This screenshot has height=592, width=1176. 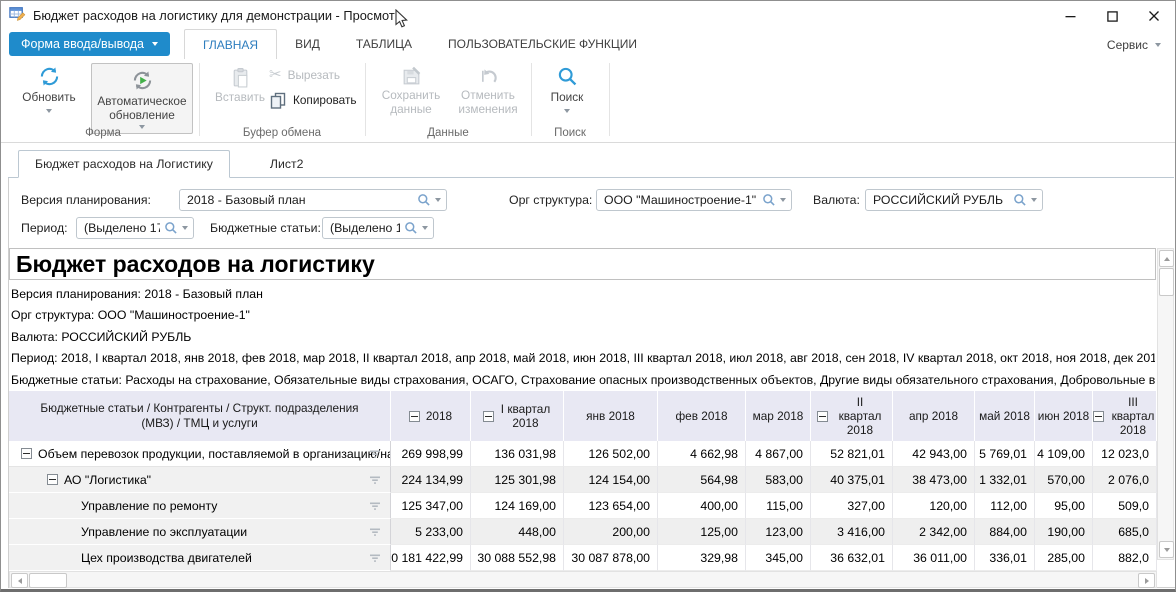 What do you see at coordinates (517, 480) in the screenshot?
I see `data-cell: 125 301,98` at bounding box center [517, 480].